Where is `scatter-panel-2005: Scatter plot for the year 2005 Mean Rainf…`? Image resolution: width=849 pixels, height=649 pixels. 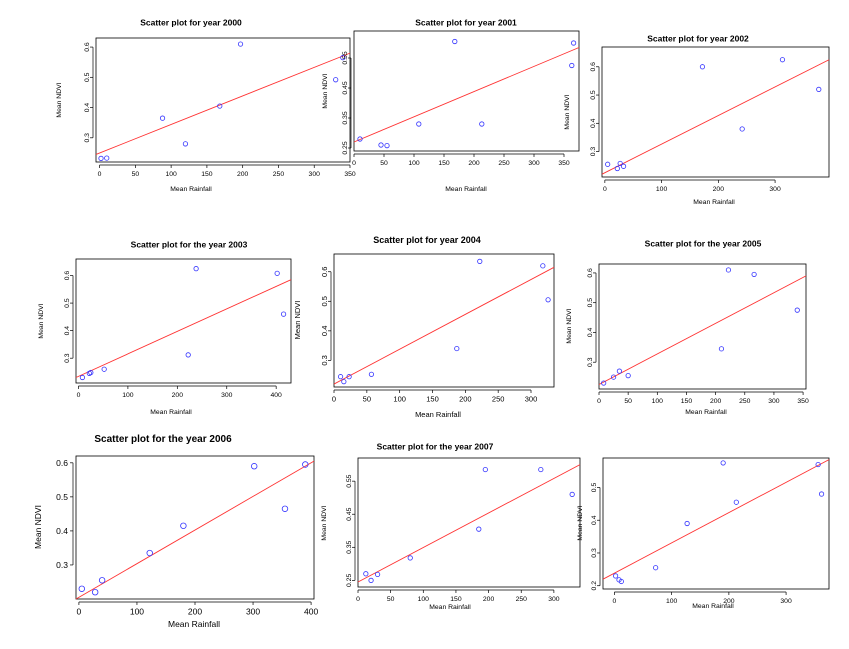
scatter-panel-2005: Scatter plot for the year 2005 Mean Rainf… is located at coordinates (707, 329).